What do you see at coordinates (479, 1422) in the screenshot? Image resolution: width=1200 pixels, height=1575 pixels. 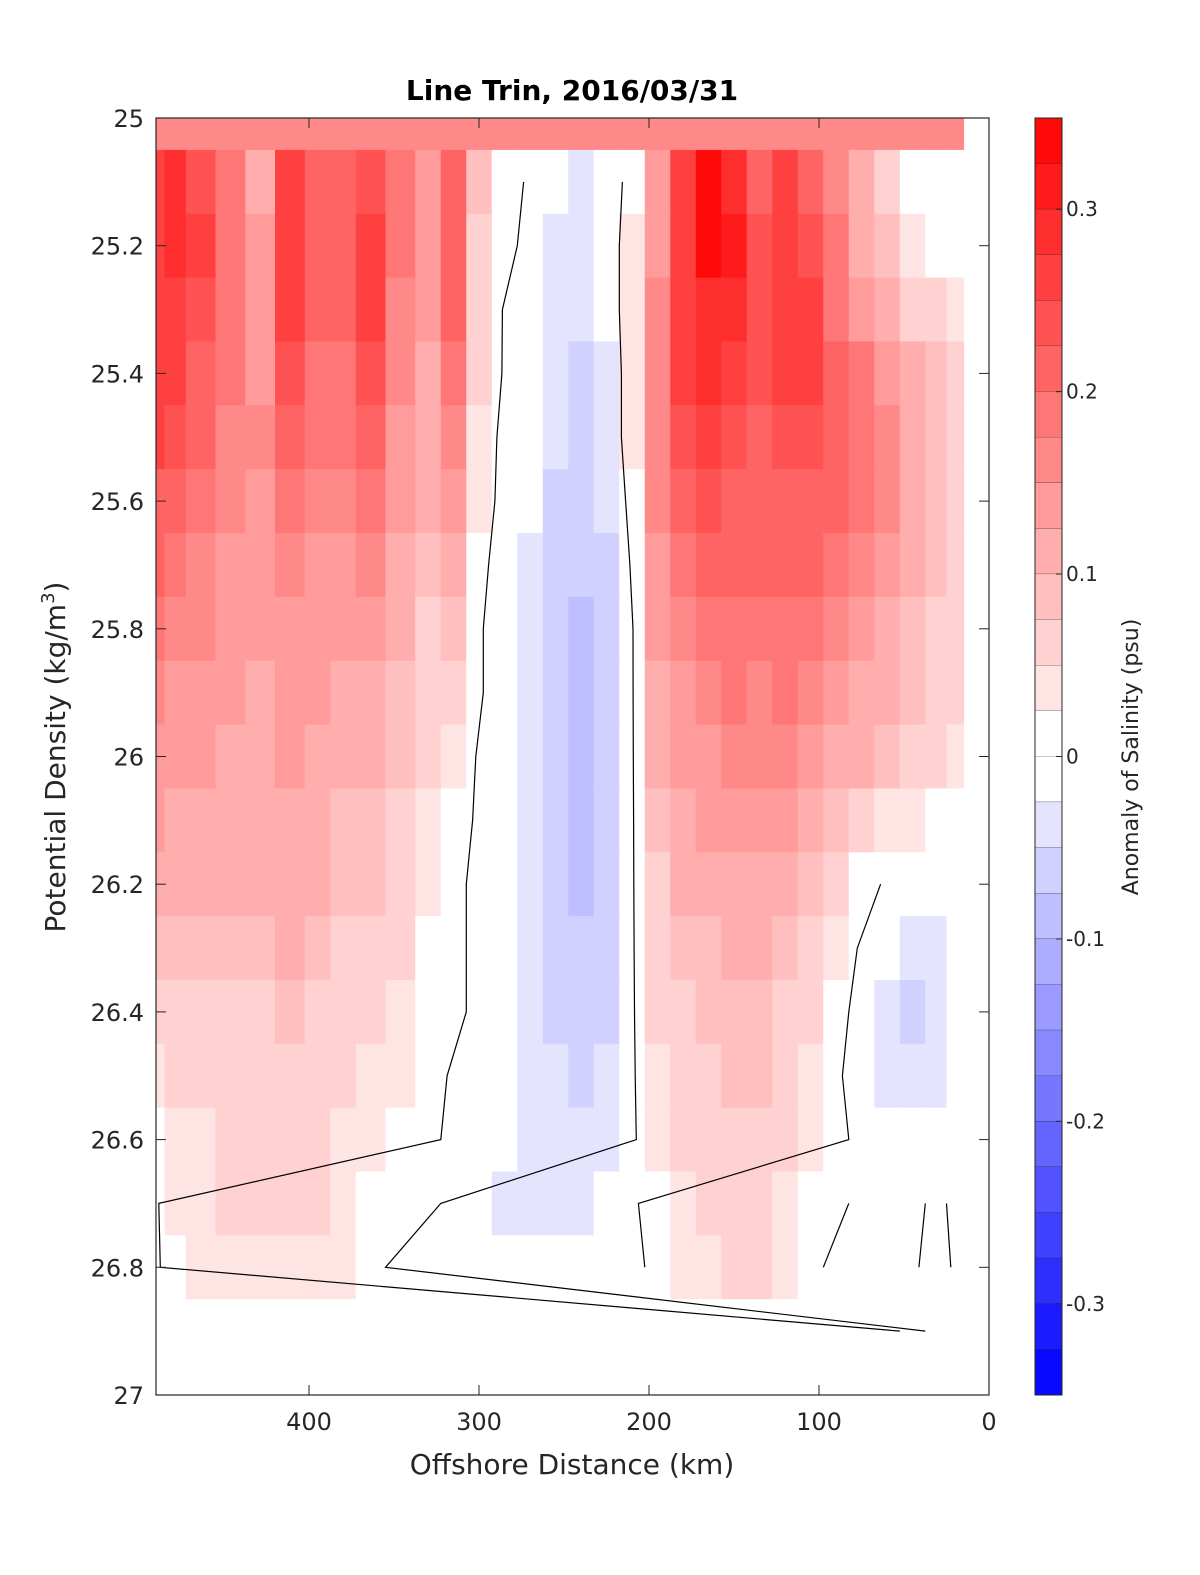 I see `x-tick-label: 300` at bounding box center [479, 1422].